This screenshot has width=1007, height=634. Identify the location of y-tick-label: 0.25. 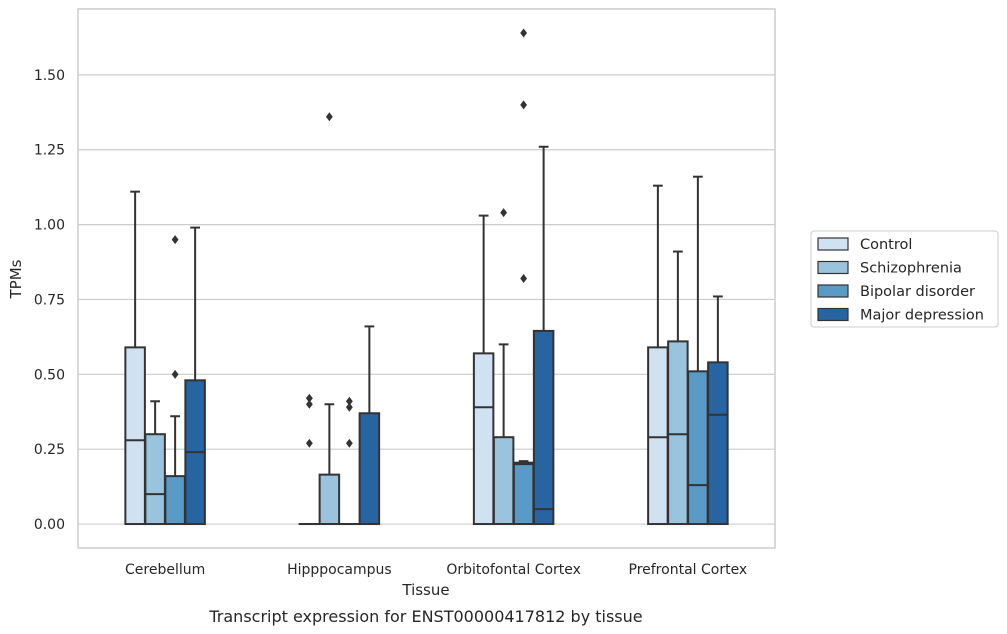
(49, 450).